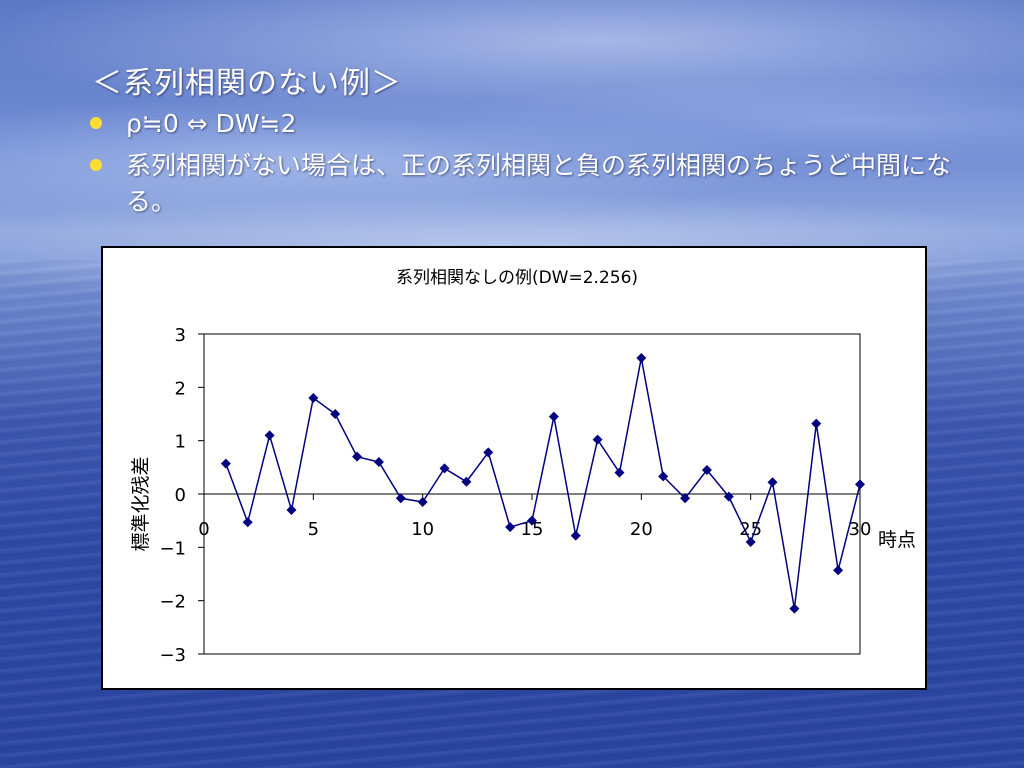  I want to click on slide-title: ＜系列相関のない例＞, so click(247, 83).